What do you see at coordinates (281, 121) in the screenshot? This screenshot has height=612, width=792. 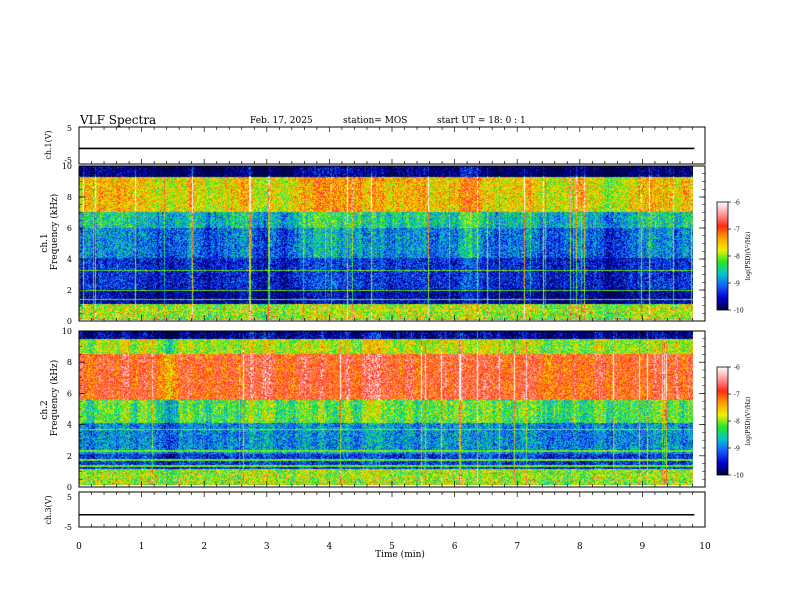 I see `date-label: Feb. 17, 2025` at bounding box center [281, 121].